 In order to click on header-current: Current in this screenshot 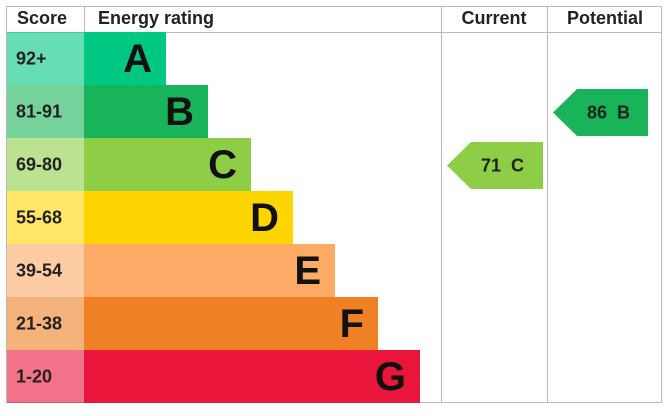, I will do `click(493, 18)`.